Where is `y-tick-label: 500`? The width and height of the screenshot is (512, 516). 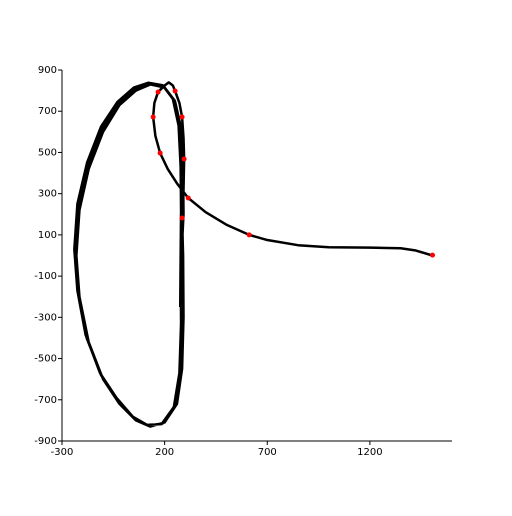 y-tick-label: 500 is located at coordinates (47, 152).